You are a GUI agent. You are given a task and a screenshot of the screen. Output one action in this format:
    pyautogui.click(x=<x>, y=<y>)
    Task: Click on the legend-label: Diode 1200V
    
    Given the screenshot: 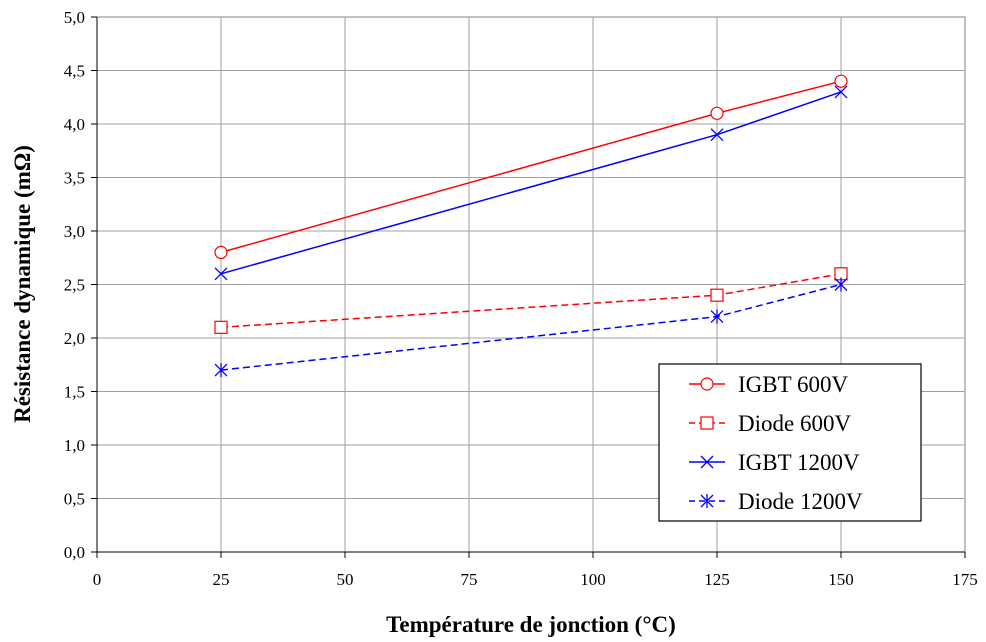 What is the action you would take?
    pyautogui.click(x=800, y=501)
    